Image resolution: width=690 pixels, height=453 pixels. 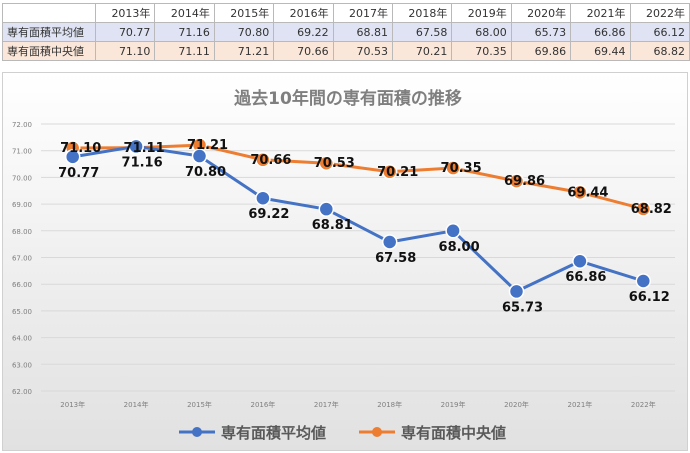 What do you see at coordinates (303, 13) in the screenshot?
I see `table-year-header: 2016年` at bounding box center [303, 13].